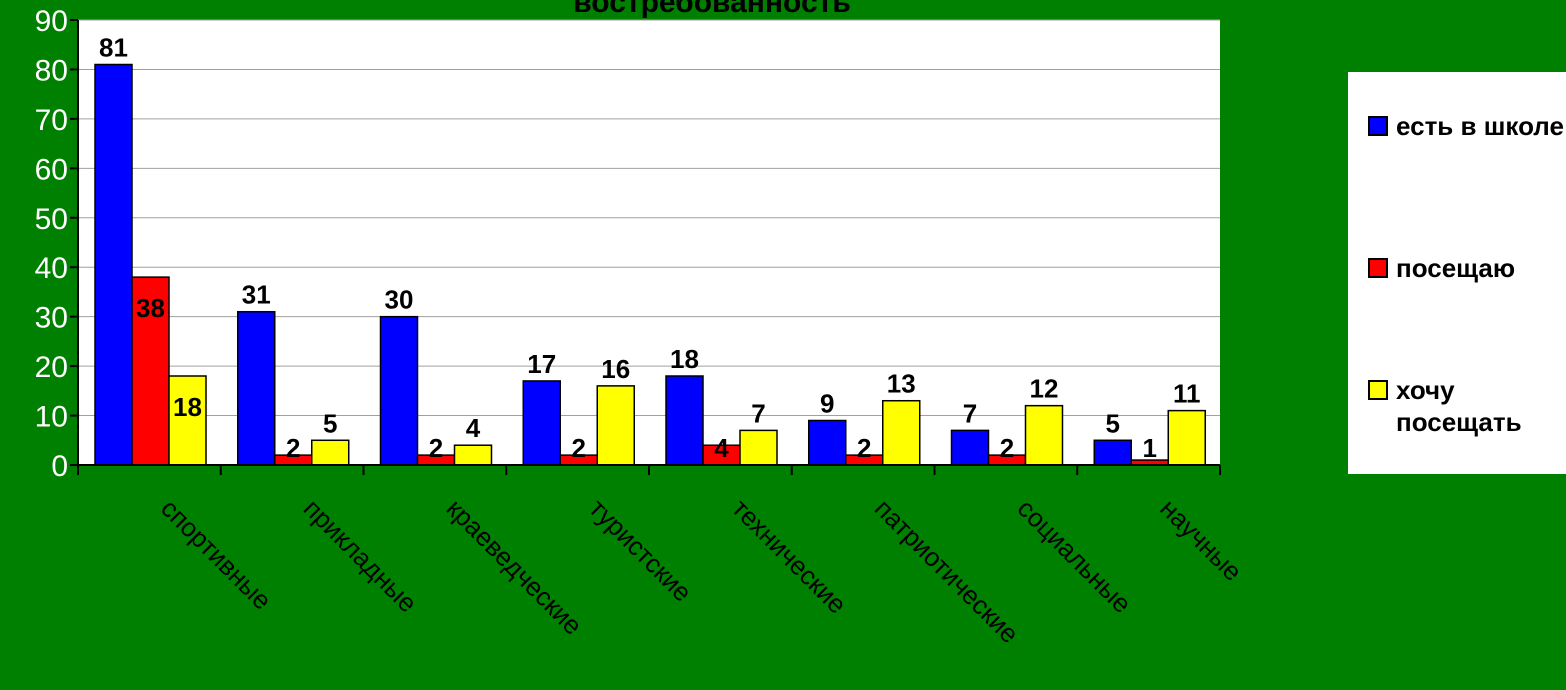 The width and height of the screenshot is (1566, 690). Describe the element at coordinates (1459, 406) in the screenshot. I see `legend-label: хочу посещать` at that location.